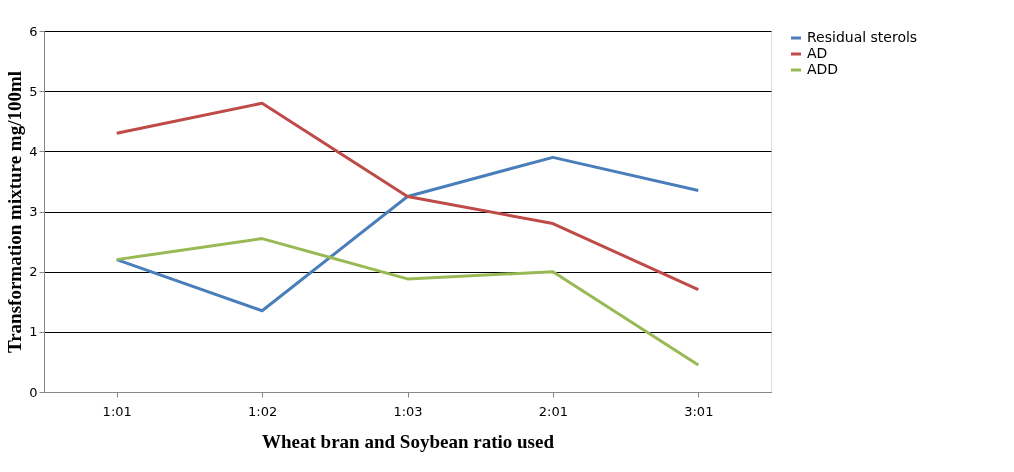  I want to click on x-axis-title: Wheat bran and Soybean ratio used, so click(408, 441).